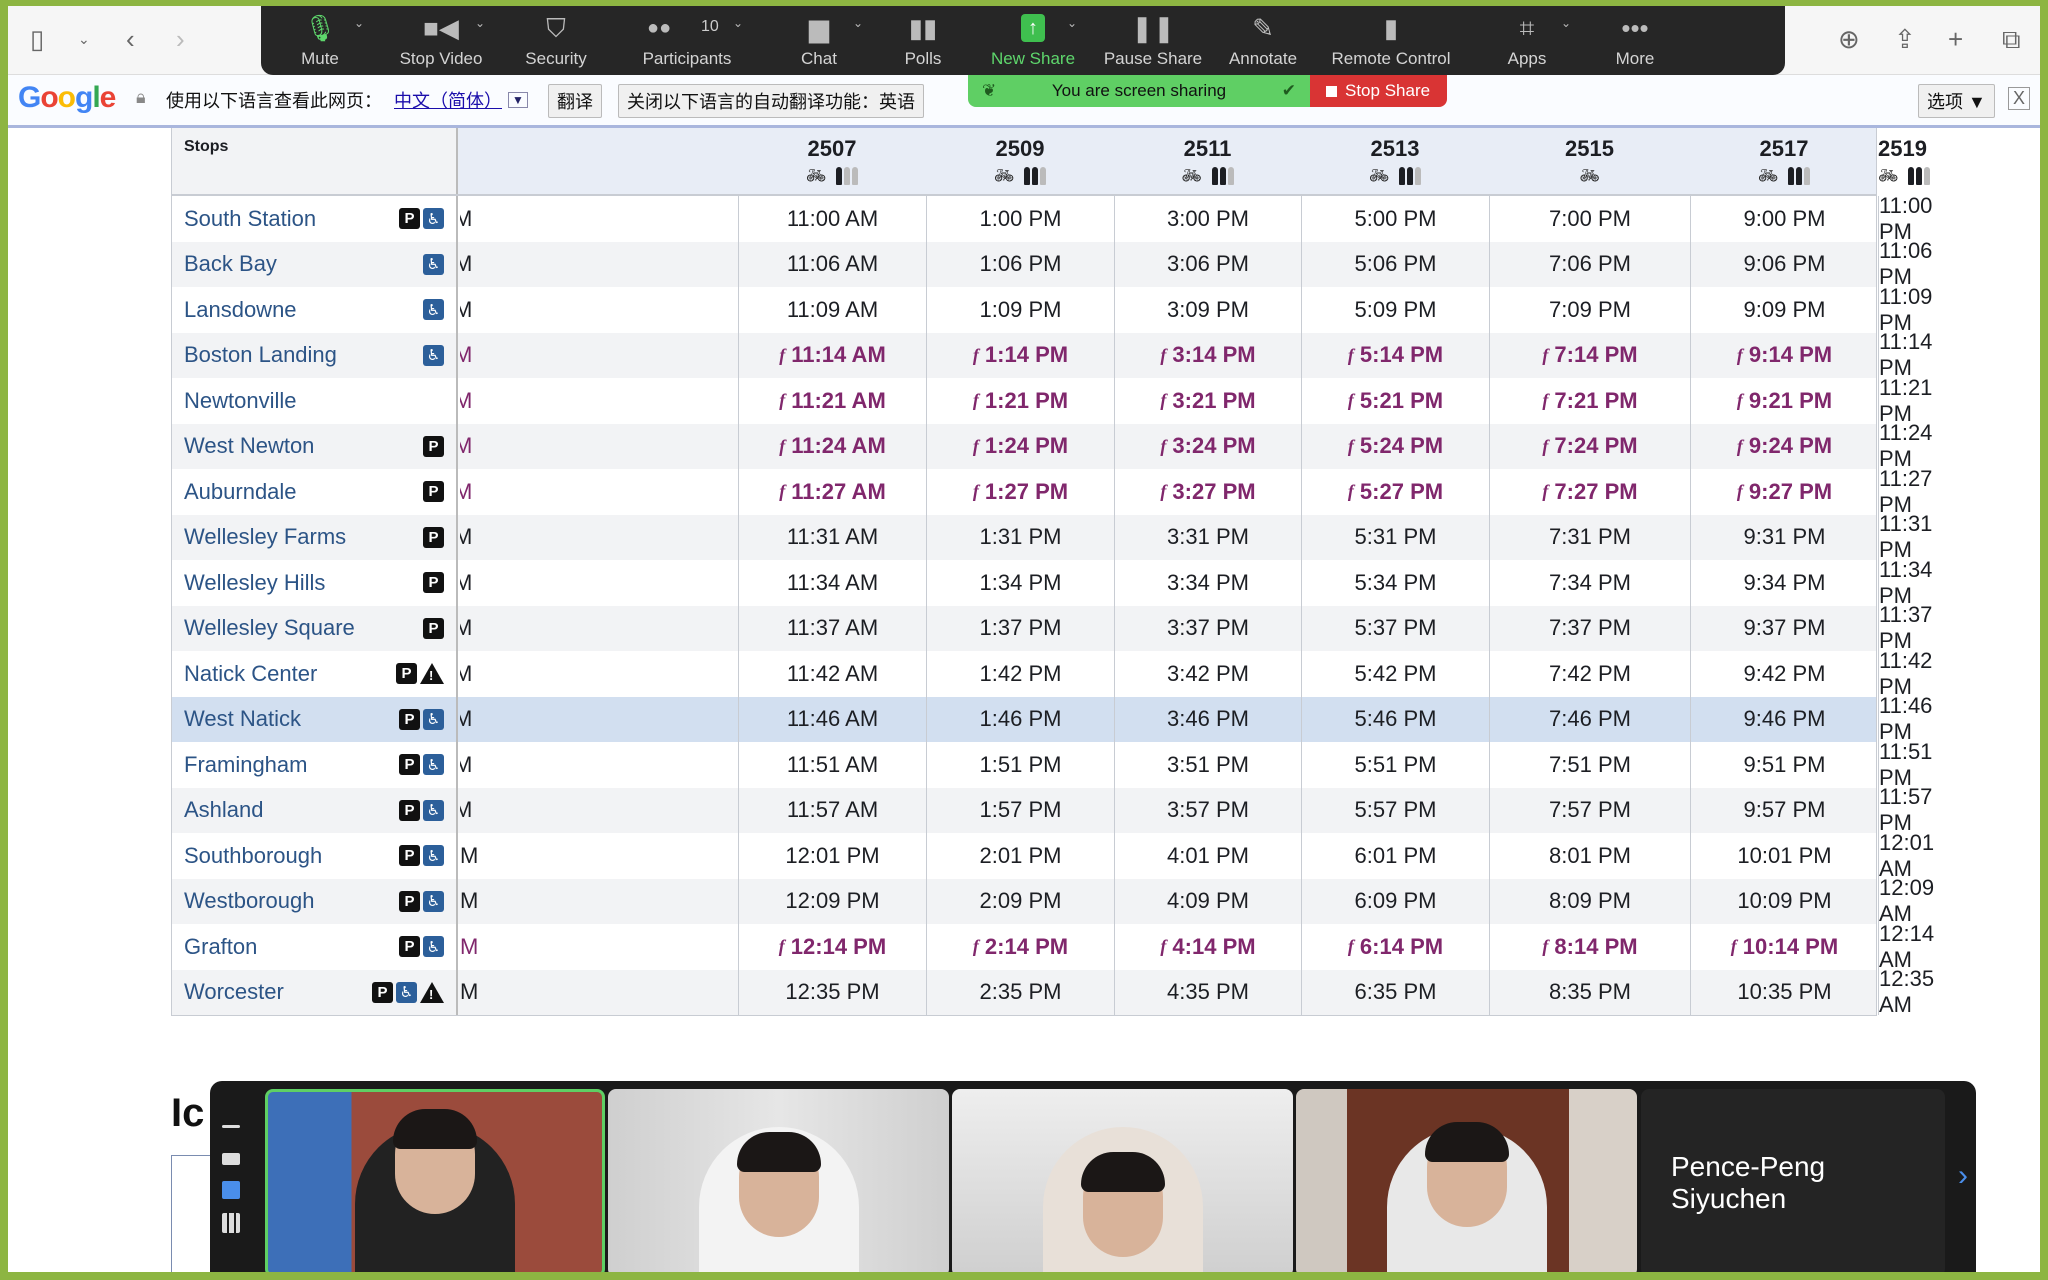 Image resolution: width=2048 pixels, height=1280 pixels. Describe the element at coordinates (1153, 28) in the screenshot. I see `pause-icon: ❚❚` at that location.